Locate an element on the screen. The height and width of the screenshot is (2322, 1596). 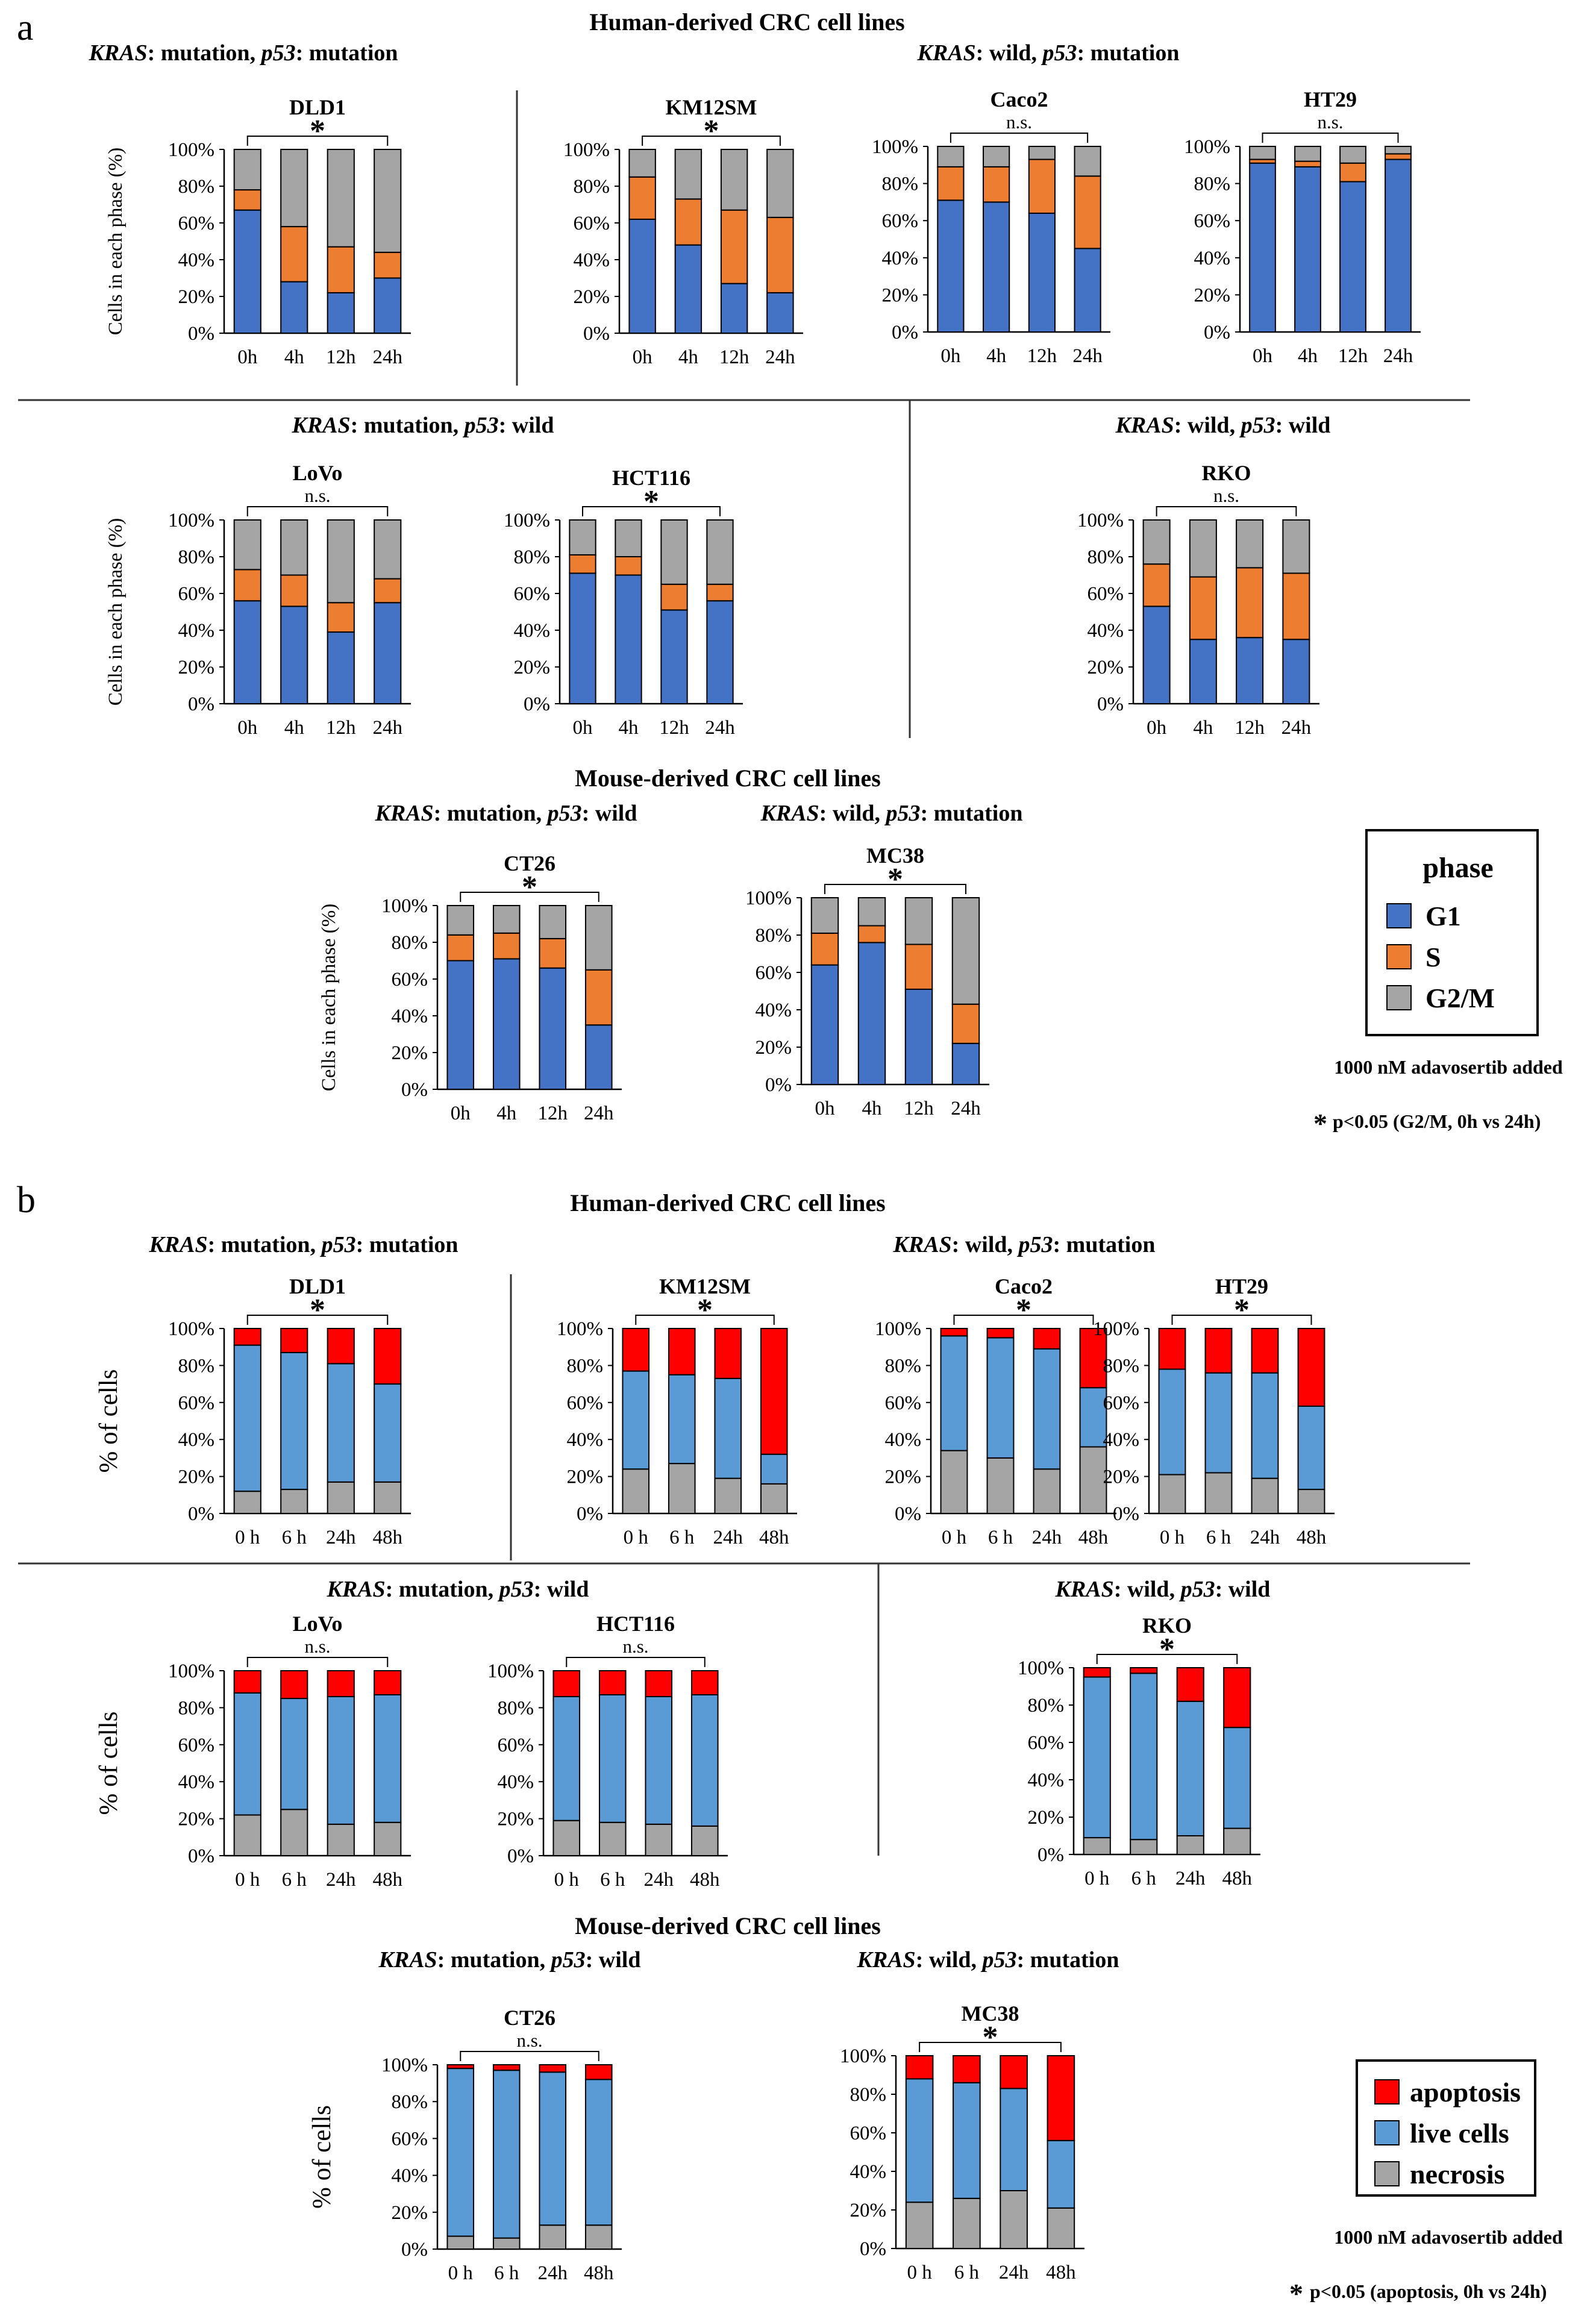
chart-title: KM12SM is located at coordinates (705, 1286).